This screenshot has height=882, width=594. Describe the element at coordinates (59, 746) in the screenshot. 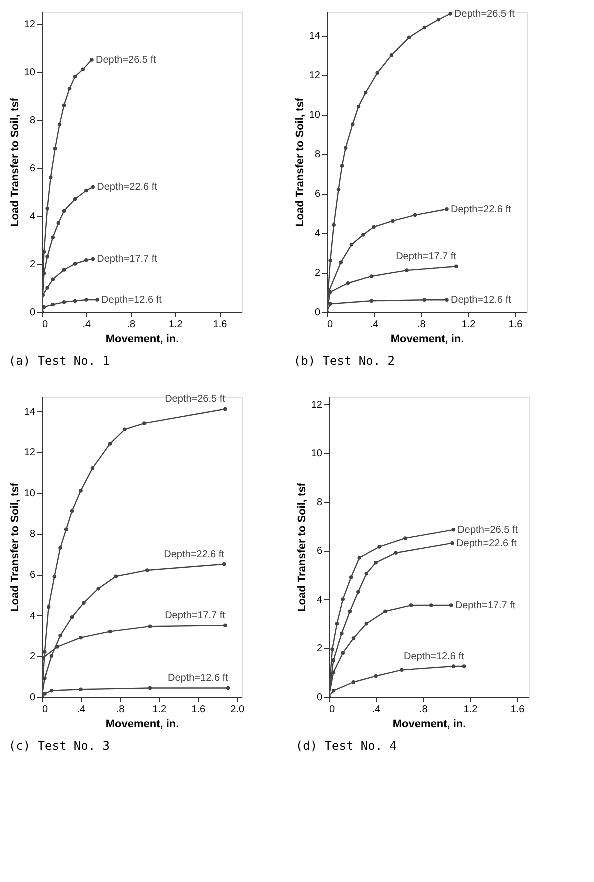

I see `text: (c) Test No. 3` at that location.